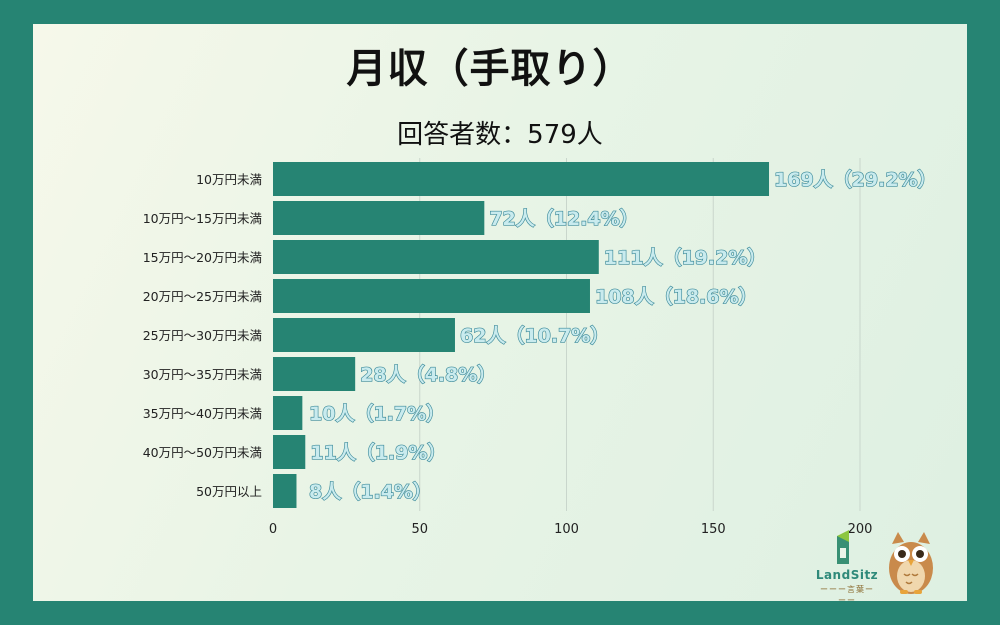 This screenshot has height=625, width=1000. What do you see at coordinates (428, 374) in the screenshot?
I see `data-label: 28人（4.8%）` at bounding box center [428, 374].